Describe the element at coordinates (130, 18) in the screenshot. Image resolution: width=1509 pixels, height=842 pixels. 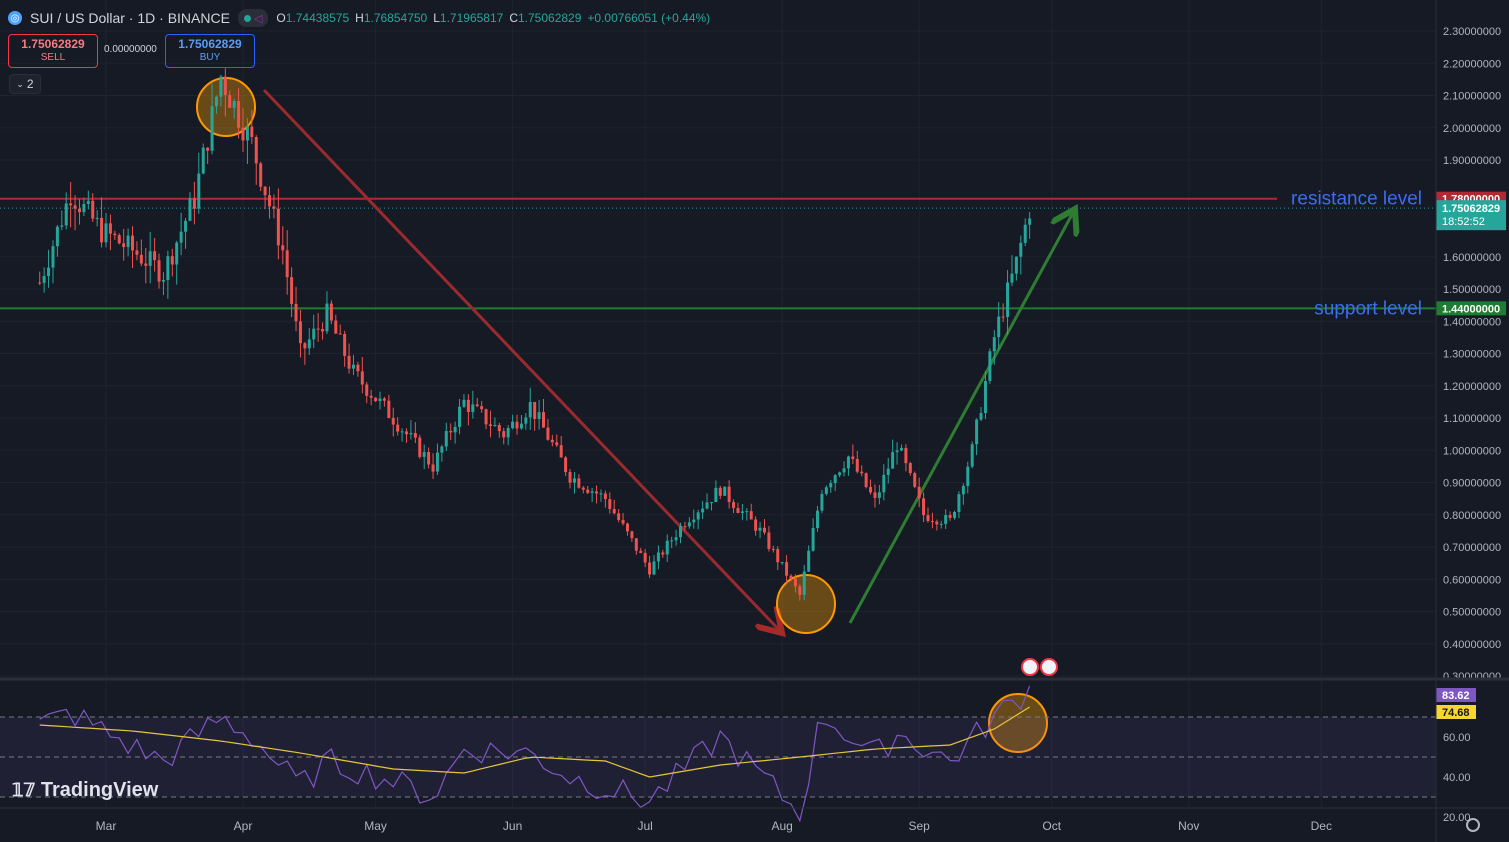
I see `symbol-title: SUI / US Dollar · 1D · BINANCE` at that location.